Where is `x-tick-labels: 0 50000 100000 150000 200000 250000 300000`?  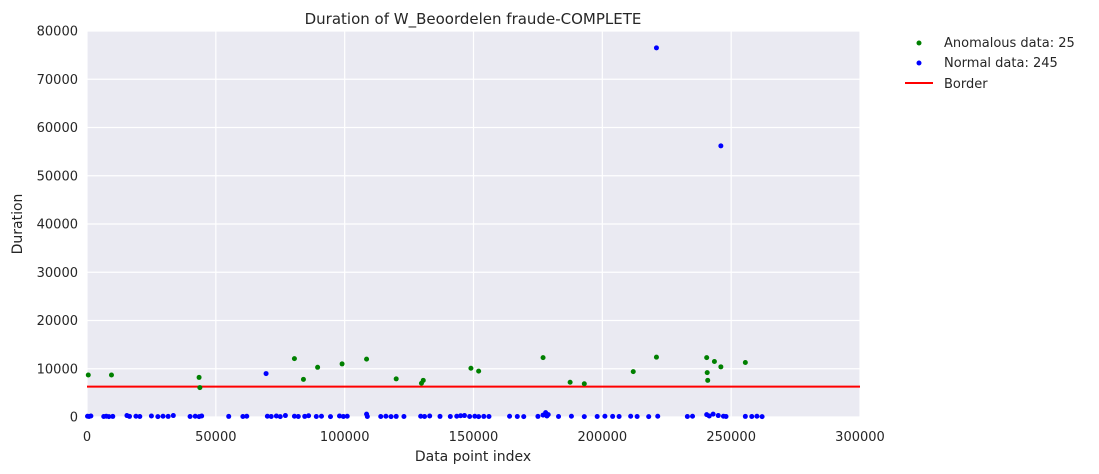
x-tick-labels: 0 50000 100000 150000 200000 250000 300000 is located at coordinates (484, 437).